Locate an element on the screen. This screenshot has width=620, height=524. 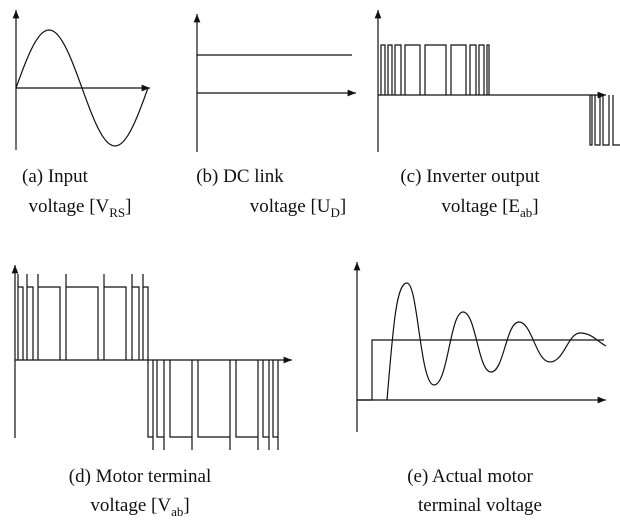
panel-e is located at coordinates (480, 347).